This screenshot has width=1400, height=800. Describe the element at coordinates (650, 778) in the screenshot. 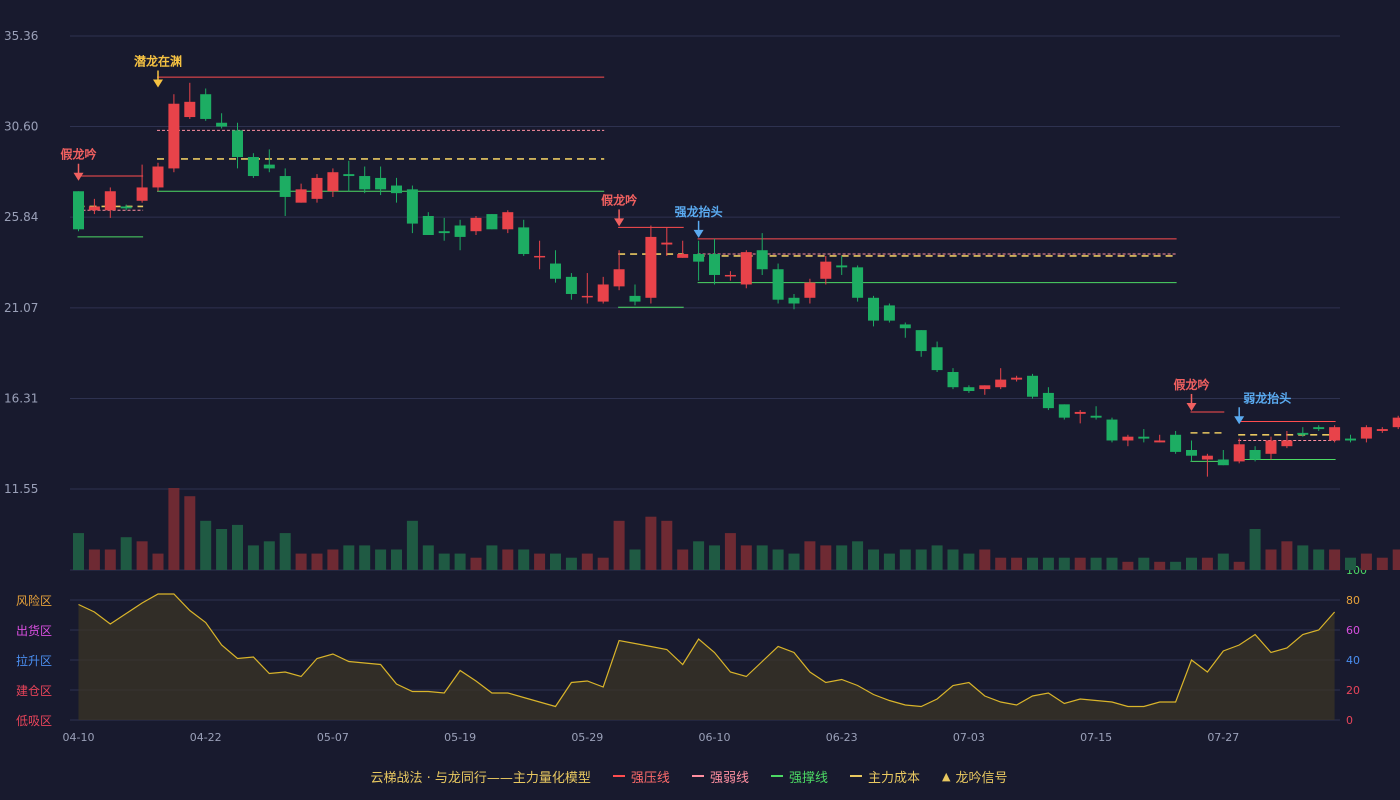

I see `legend-label-pressure: 强压线` at that location.